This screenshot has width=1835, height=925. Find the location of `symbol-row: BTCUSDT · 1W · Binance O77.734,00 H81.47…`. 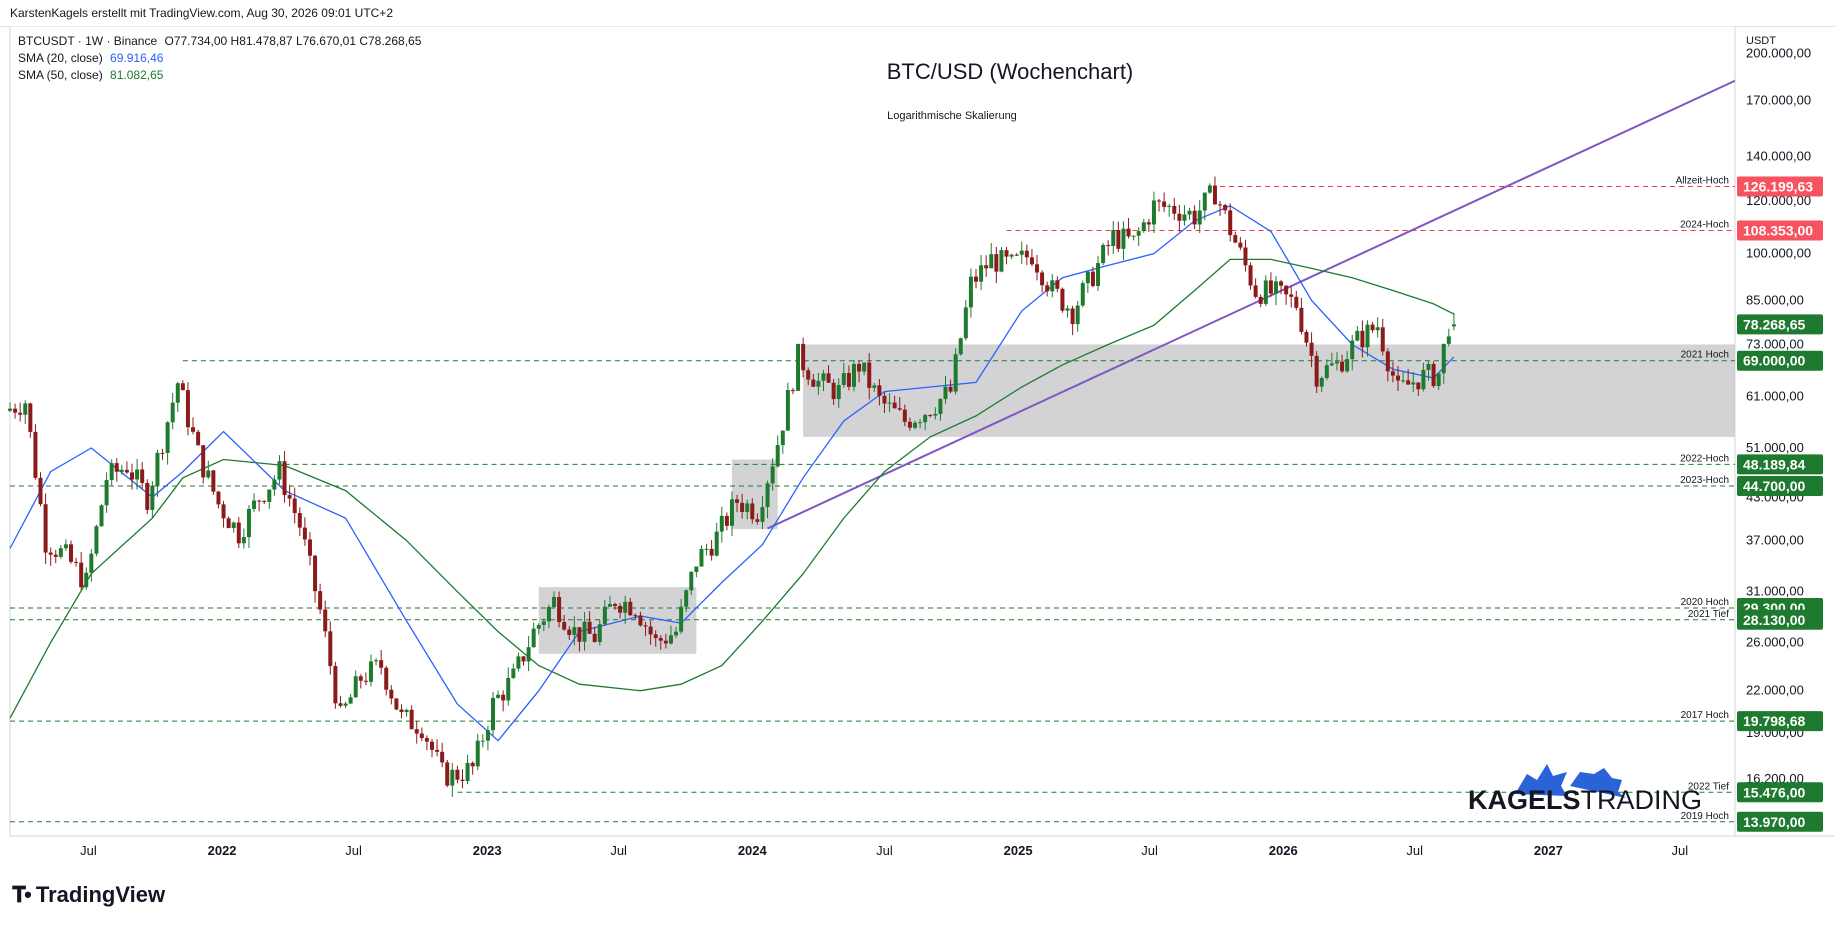

symbol-row: BTCUSDT · 1W · Binance O77.734,00 H81.47… is located at coordinates (219, 41).